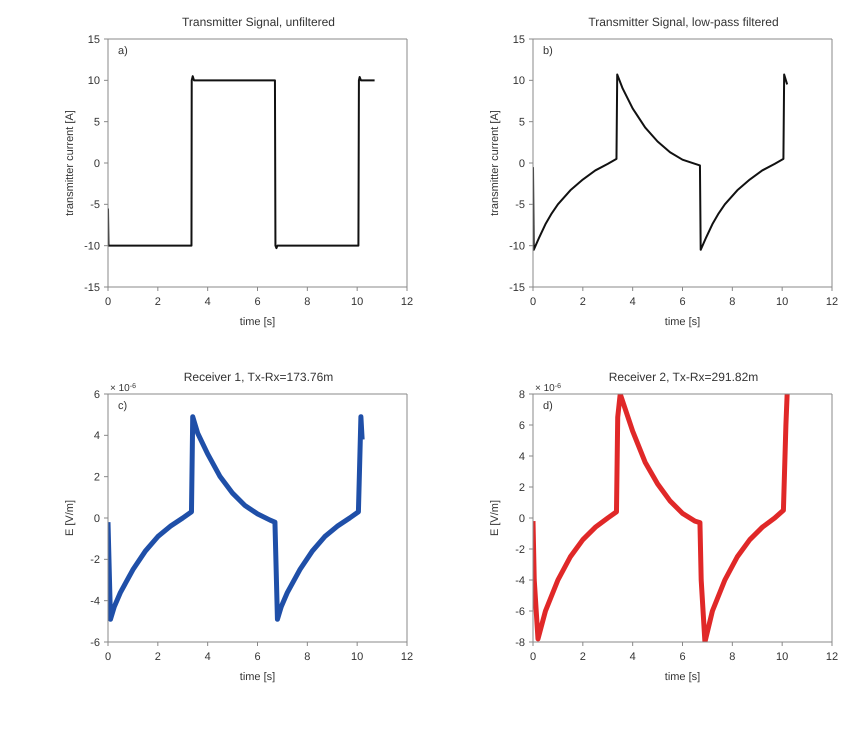 This screenshot has width=861, height=730. I want to click on annotation: a), so click(123, 51).